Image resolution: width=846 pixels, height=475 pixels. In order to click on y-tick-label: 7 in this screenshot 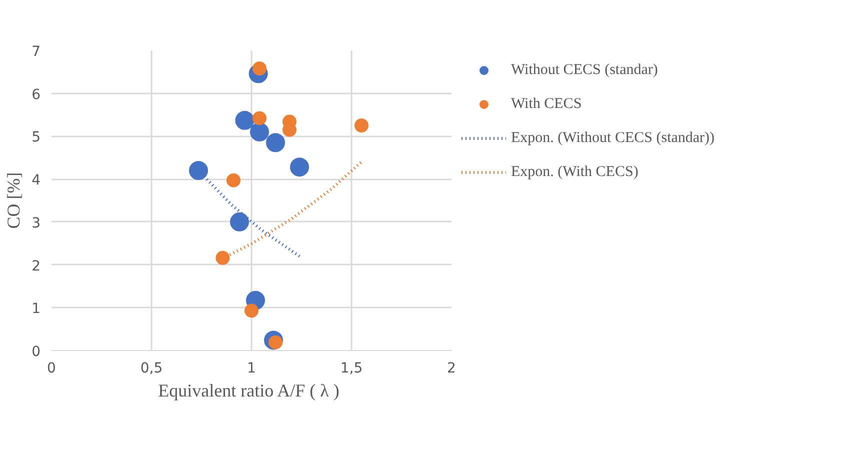, I will do `click(36, 52)`.